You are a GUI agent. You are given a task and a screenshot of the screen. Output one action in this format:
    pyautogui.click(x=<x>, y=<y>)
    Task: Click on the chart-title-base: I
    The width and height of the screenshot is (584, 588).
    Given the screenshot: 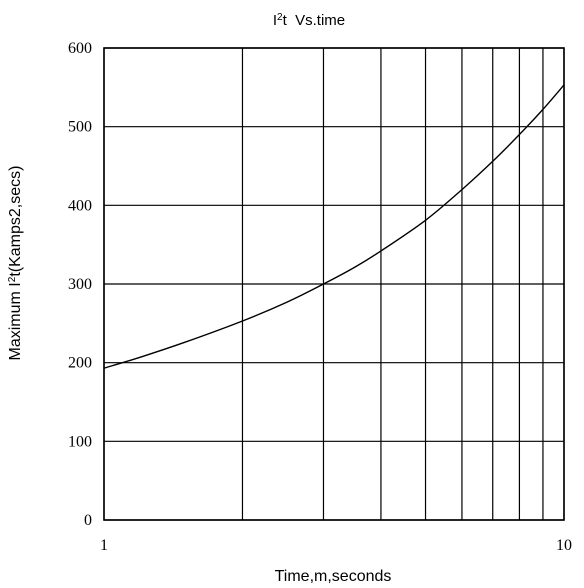 What is the action you would take?
    pyautogui.click(x=275, y=20)
    